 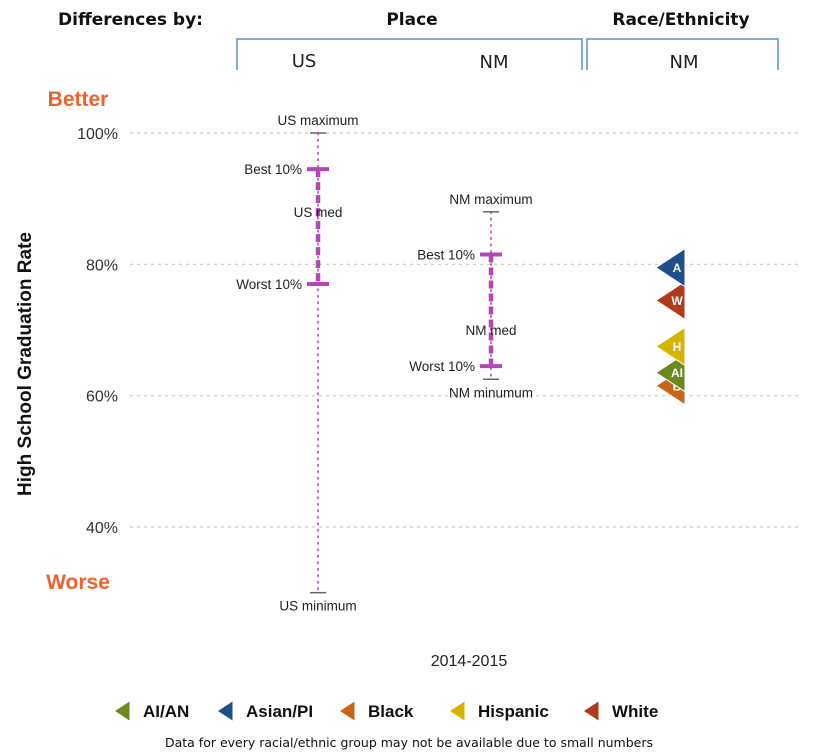 I want to click on marker-letter: H, so click(x=677, y=347).